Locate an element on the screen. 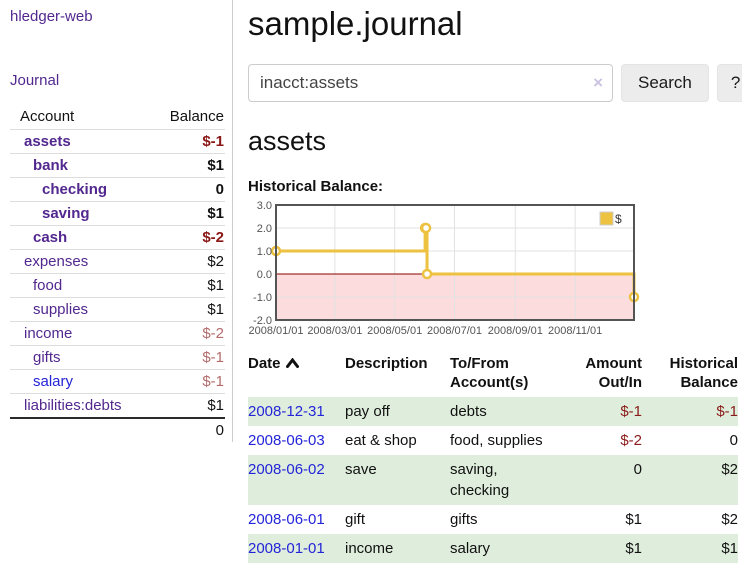 The width and height of the screenshot is (742, 582). txn-date-link: 2008-06-01 is located at coordinates (286, 519).